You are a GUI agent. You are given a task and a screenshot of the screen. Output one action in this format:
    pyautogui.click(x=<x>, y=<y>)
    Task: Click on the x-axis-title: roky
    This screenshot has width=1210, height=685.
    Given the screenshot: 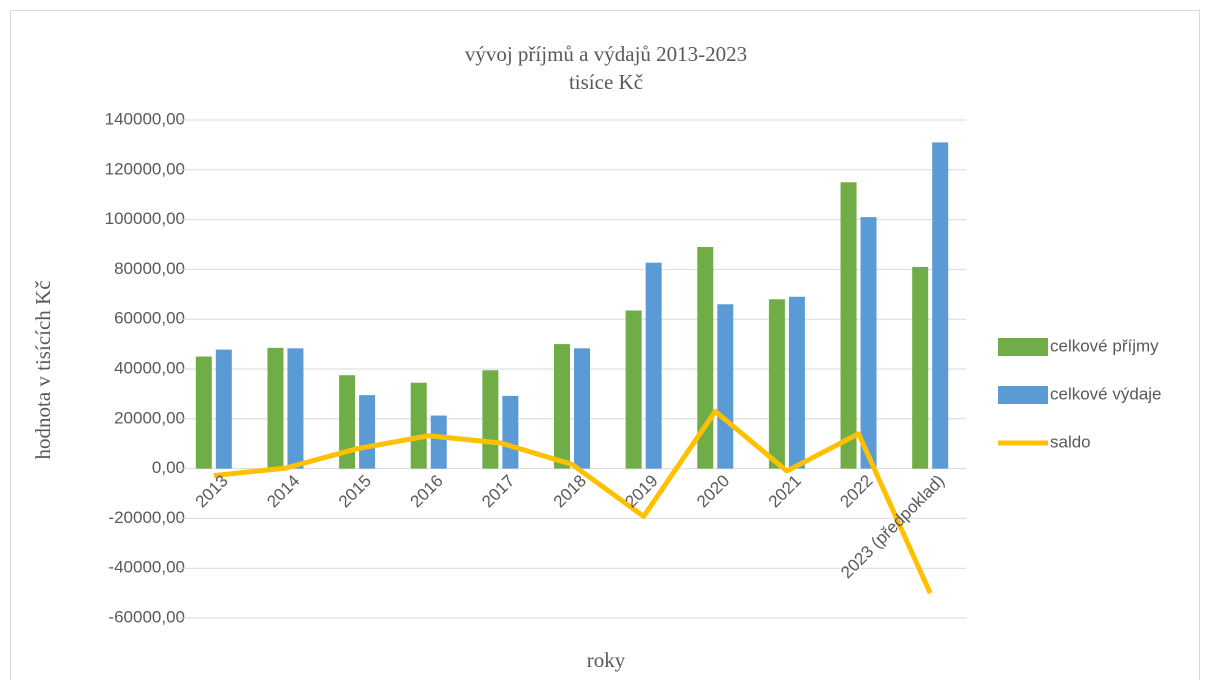 What is the action you would take?
    pyautogui.click(x=606, y=660)
    